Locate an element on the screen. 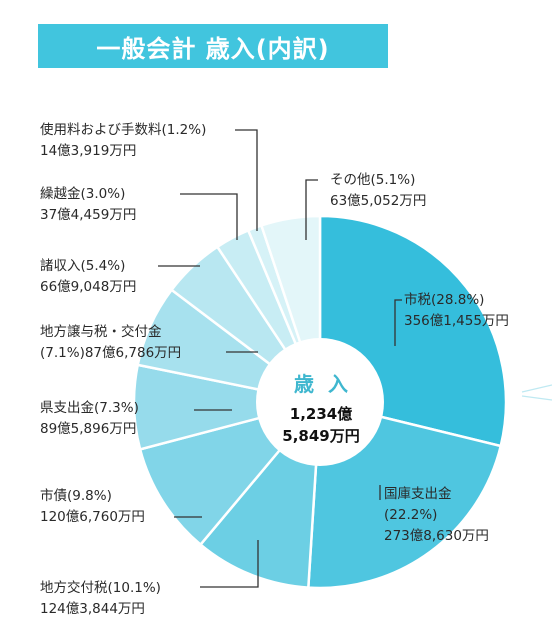 This screenshot has width=552, height=624. leader-line-other is located at coordinates (311, 209).